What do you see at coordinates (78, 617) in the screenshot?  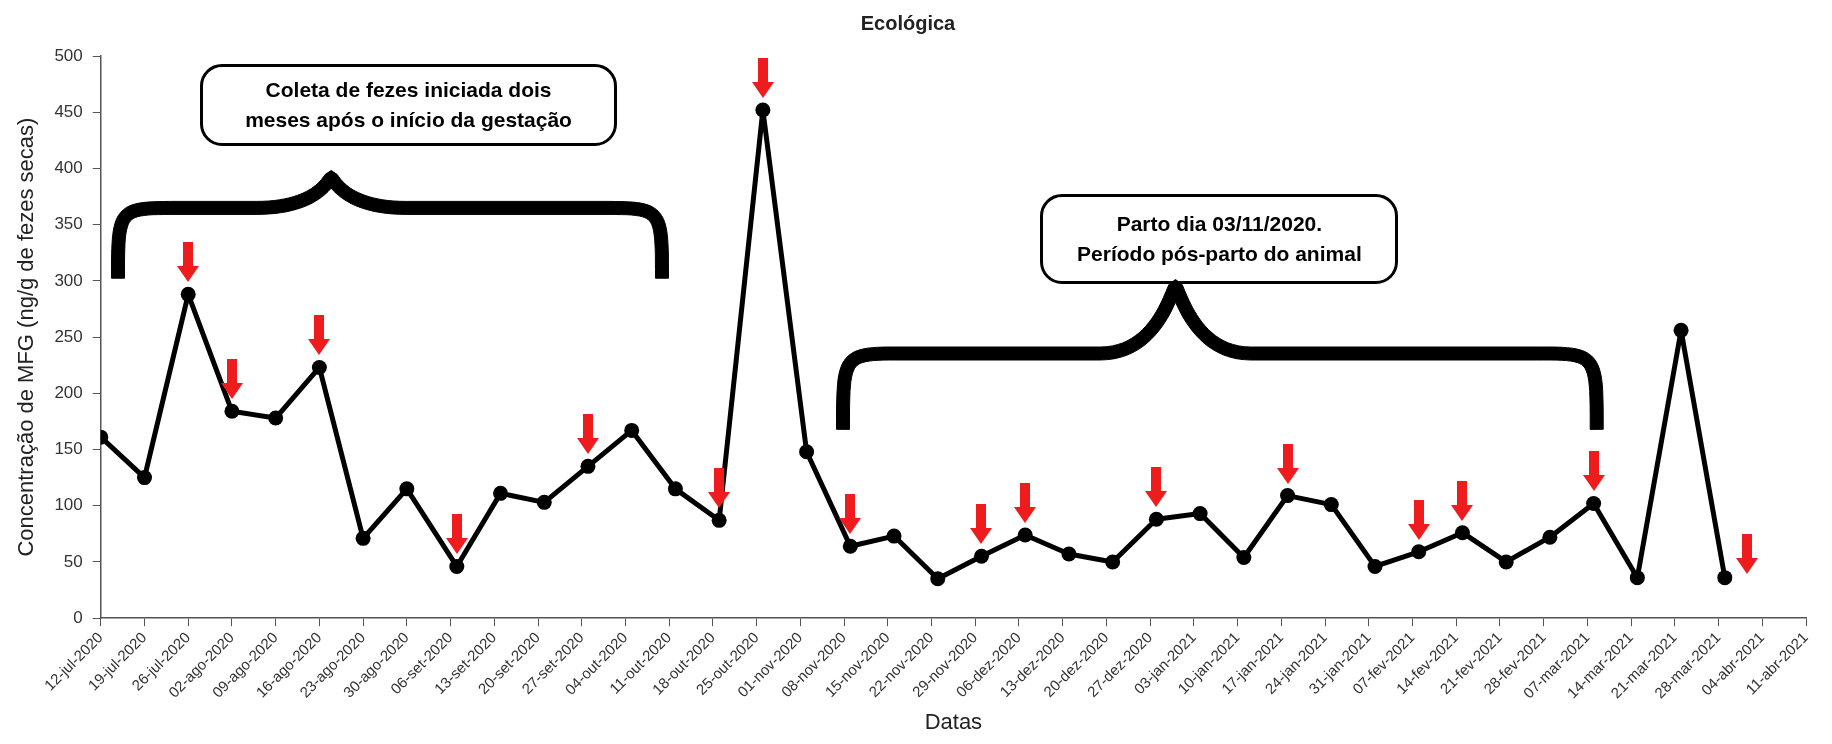 I see `y-tick-label: 0` at bounding box center [78, 617].